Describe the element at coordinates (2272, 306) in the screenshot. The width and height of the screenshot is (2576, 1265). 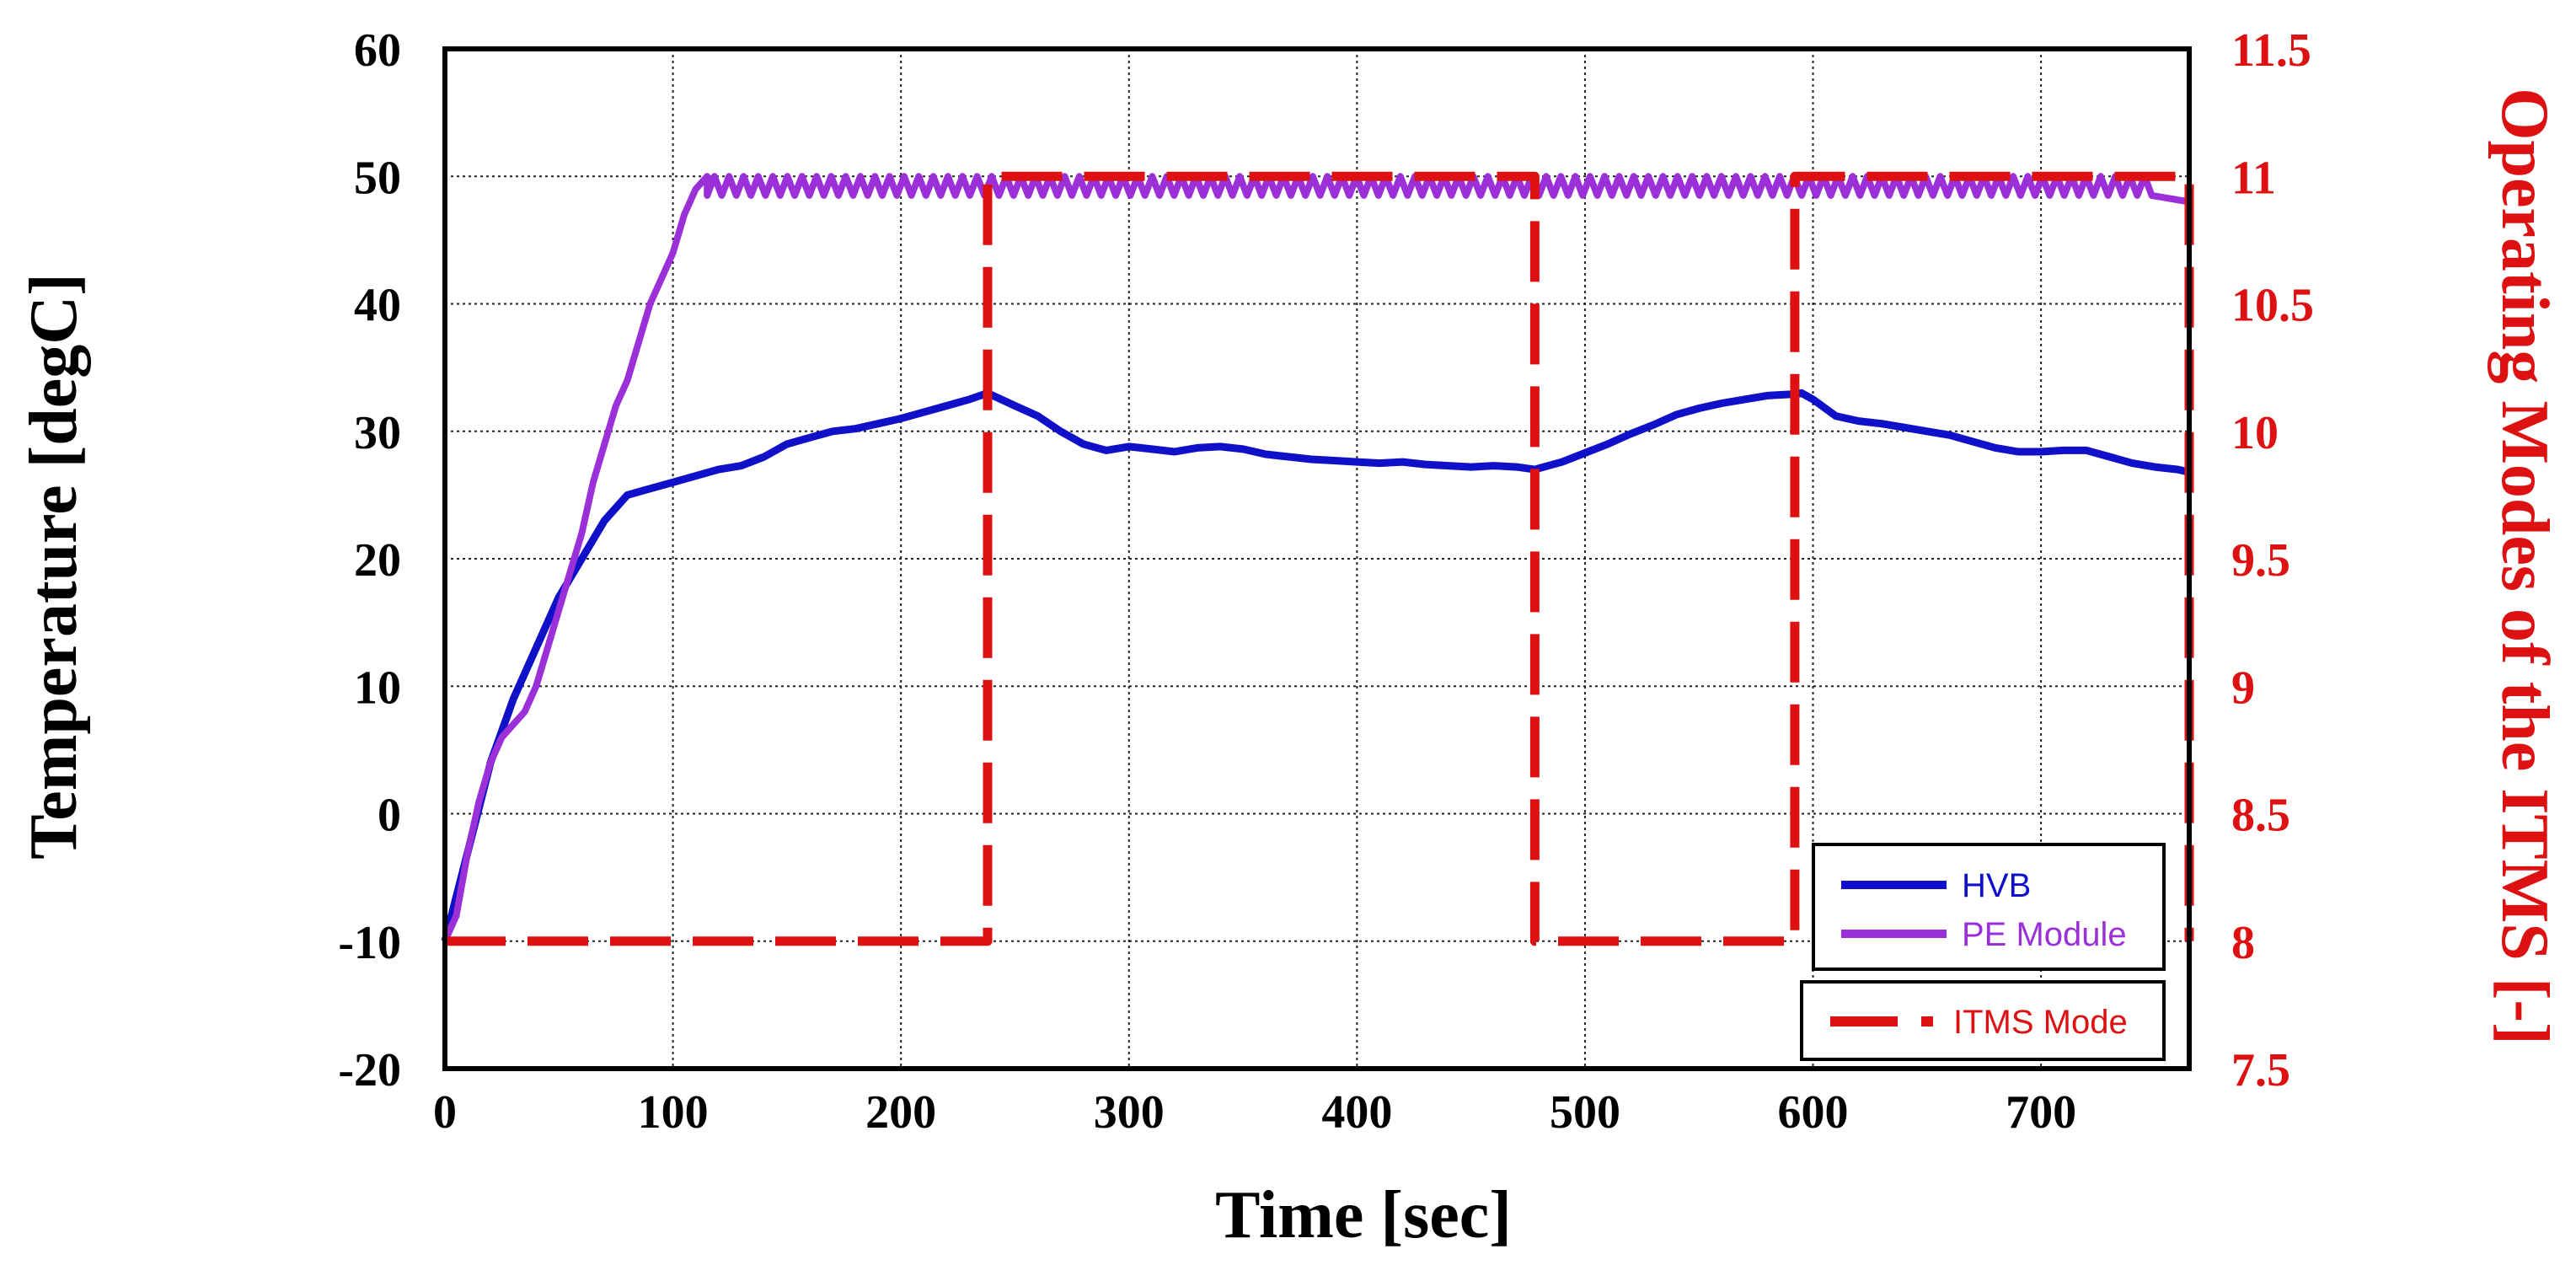
I see `y2-tick-label: 10.5` at that location.